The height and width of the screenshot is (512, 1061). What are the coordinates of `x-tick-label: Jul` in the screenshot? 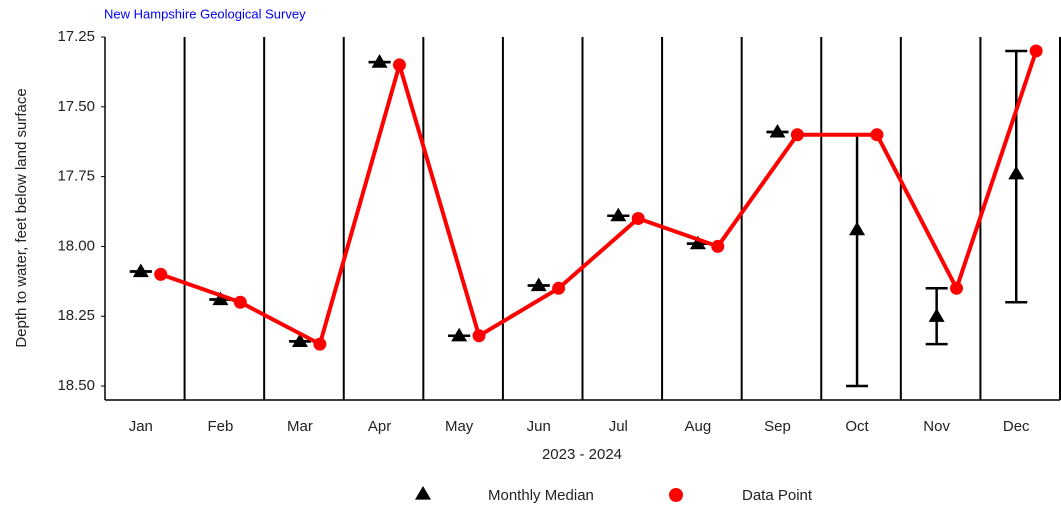 It's located at (618, 426).